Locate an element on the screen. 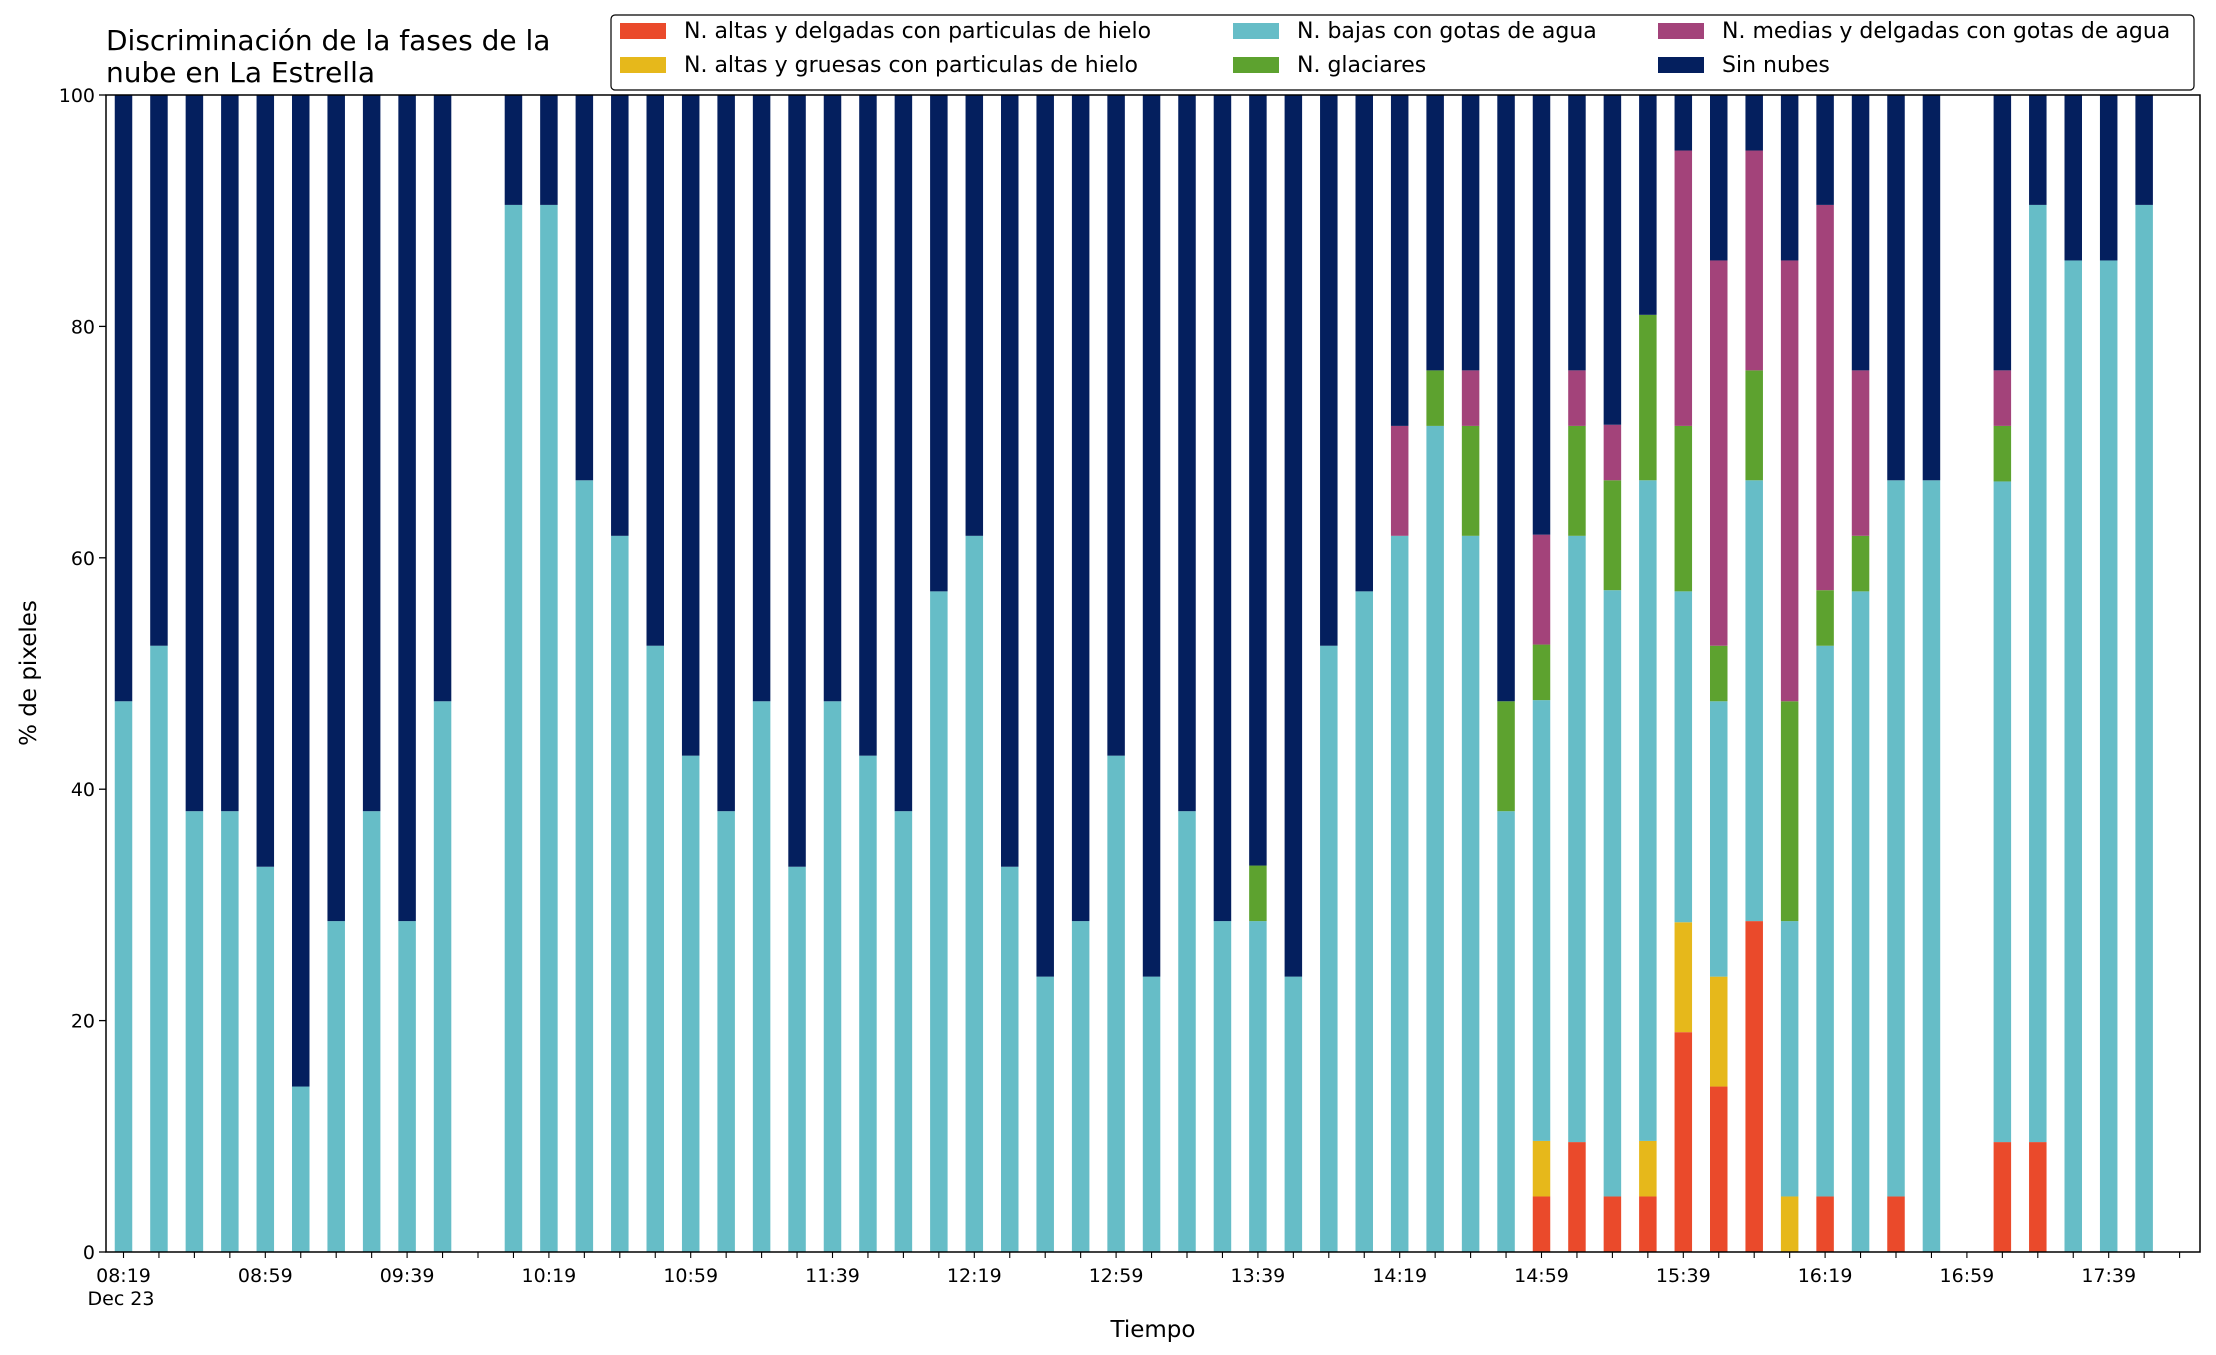  bar-segment-3-s5 is located at coordinates (230, 453).